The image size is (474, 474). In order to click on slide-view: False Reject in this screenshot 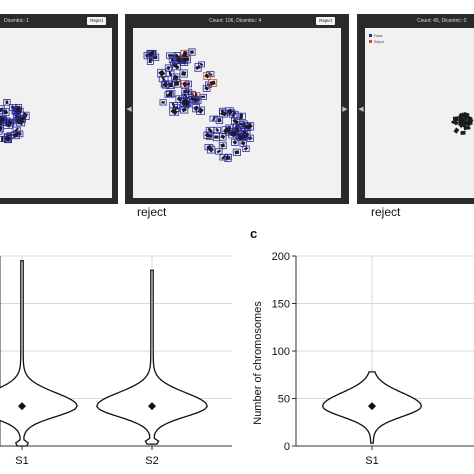, I will do `click(419, 113)`.